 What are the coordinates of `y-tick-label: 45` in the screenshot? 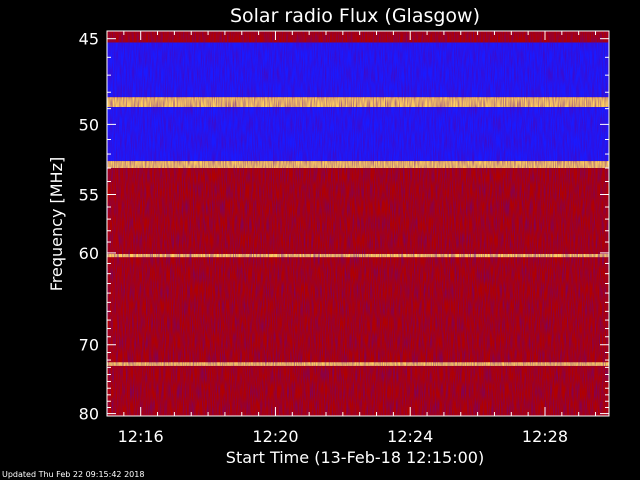 It's located at (89, 39).